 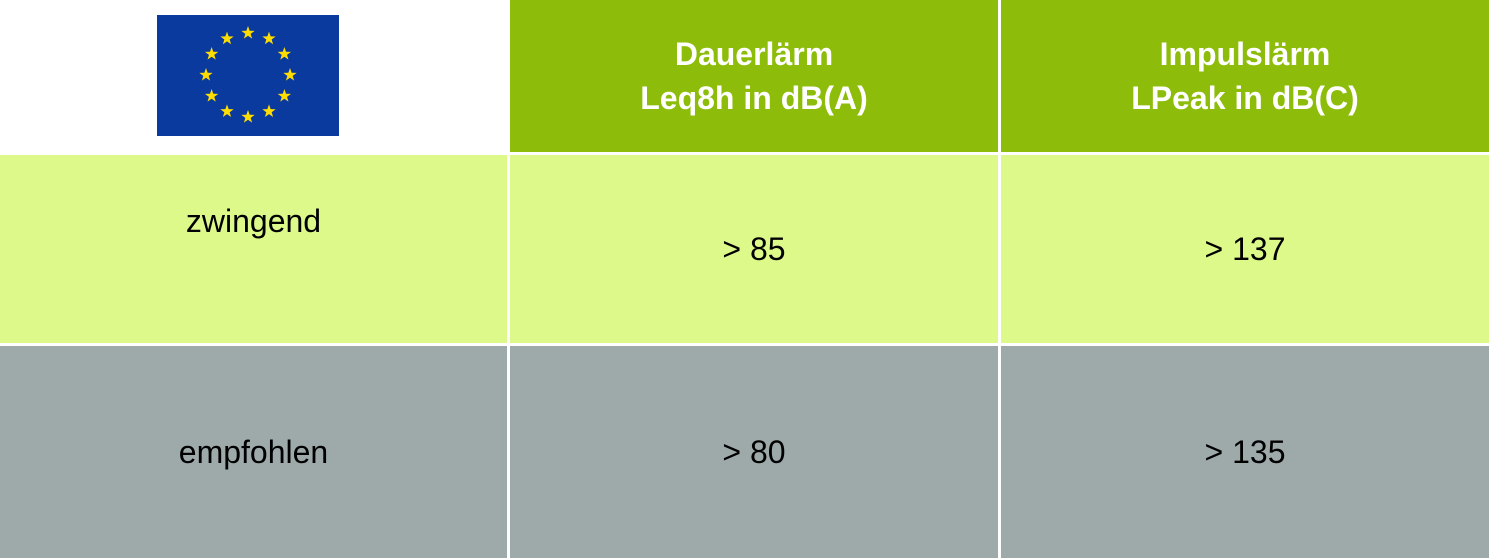 I want to click on cell-text: empfohlen, so click(x=253, y=451).